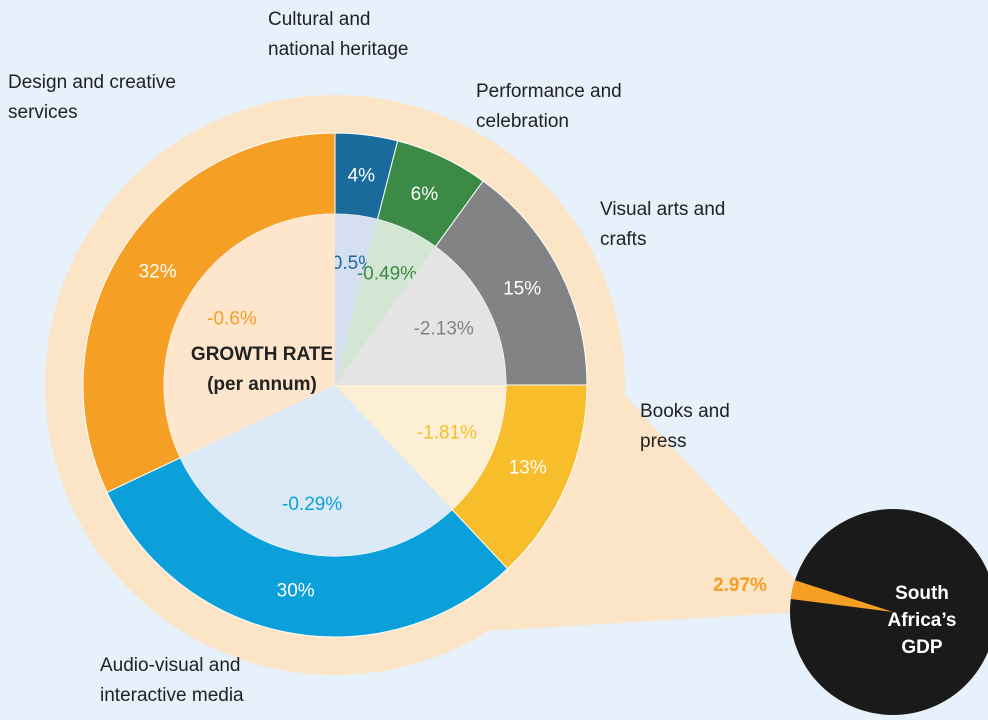 The width and height of the screenshot is (988, 720). What do you see at coordinates (447, 432) in the screenshot?
I see `growth-label: -1.81%` at bounding box center [447, 432].